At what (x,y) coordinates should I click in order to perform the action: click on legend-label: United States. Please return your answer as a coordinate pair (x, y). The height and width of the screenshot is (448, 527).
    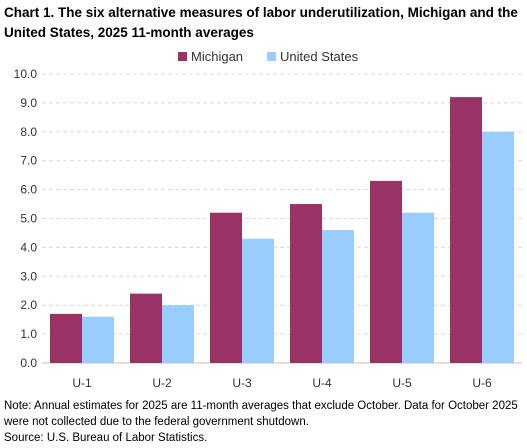
    Looking at the image, I should click on (319, 56).